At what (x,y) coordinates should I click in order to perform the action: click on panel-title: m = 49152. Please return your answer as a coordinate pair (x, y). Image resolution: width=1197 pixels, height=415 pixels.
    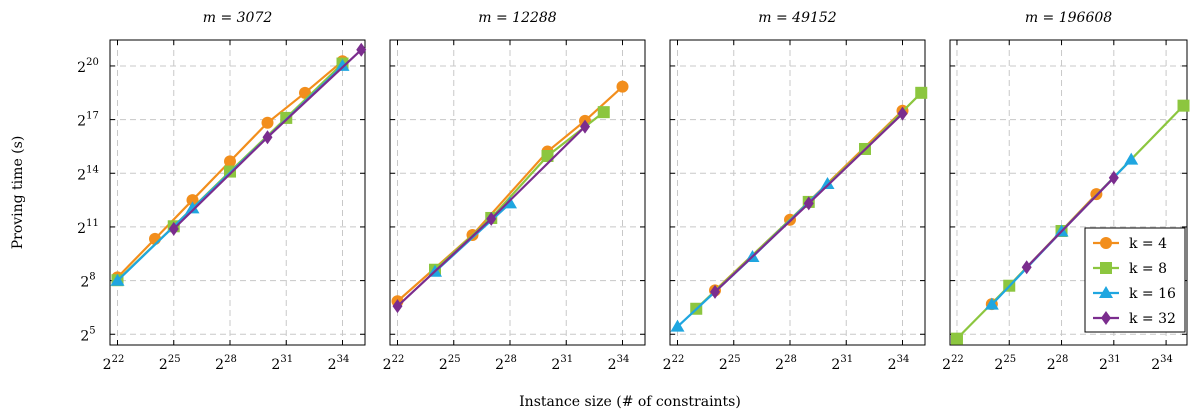
    Looking at the image, I should click on (797, 18).